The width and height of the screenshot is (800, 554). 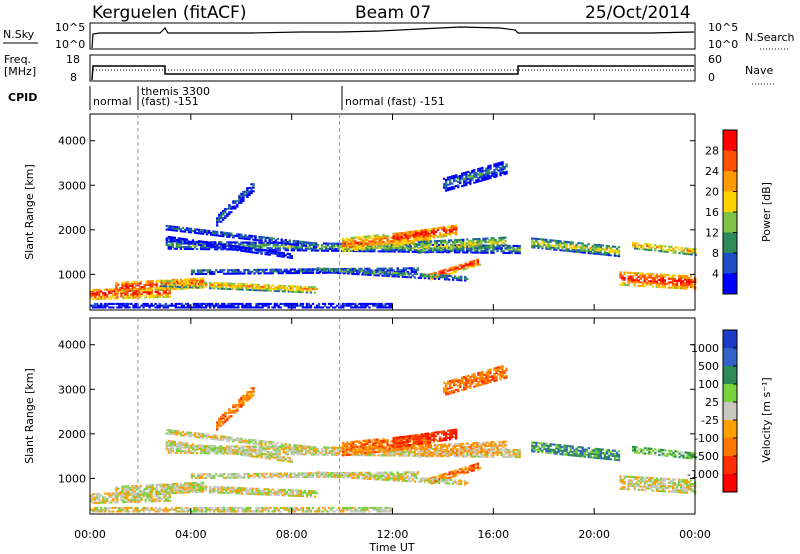 I want to click on date-title: 25/Oct/2014, so click(x=638, y=13).